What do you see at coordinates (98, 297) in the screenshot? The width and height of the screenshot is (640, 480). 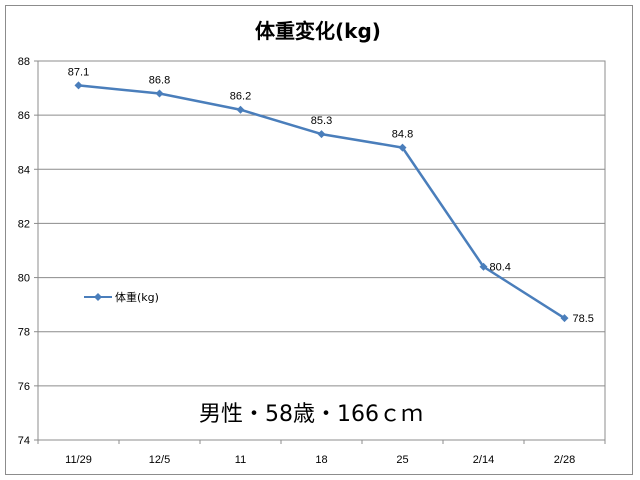 I see `legend-marker` at bounding box center [98, 297].